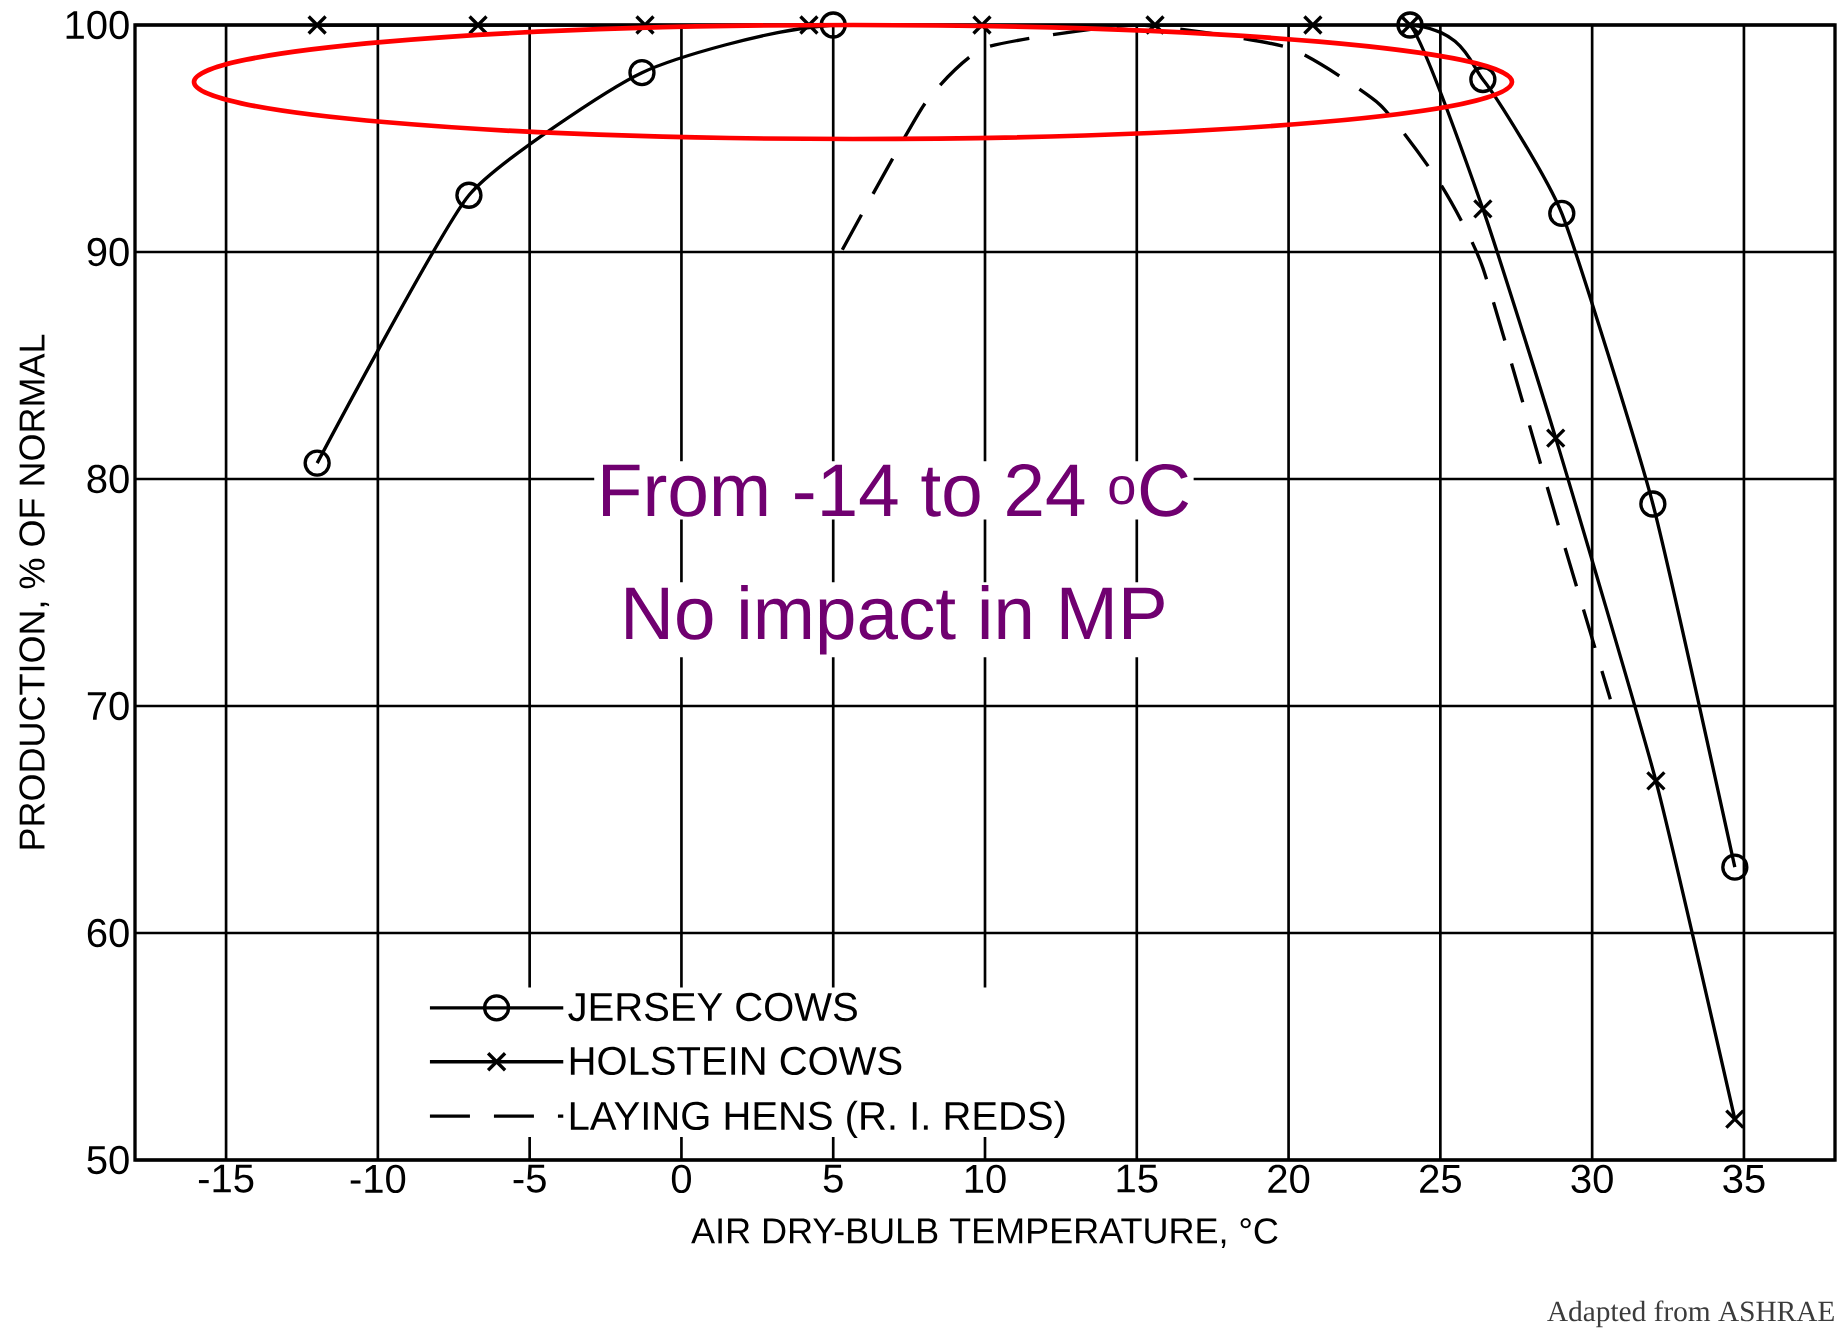 This screenshot has height=1340, width=1845. Describe the element at coordinates (736, 1061) in the screenshot. I see `legend-label: HOLSTEIN COWS` at that location.